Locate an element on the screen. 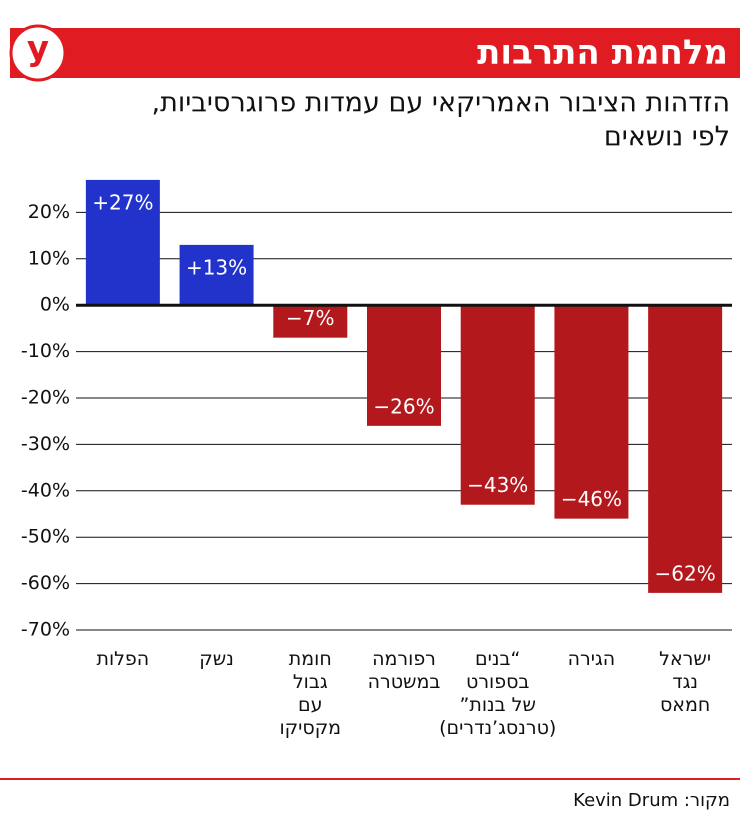 This screenshot has height=821, width=740. logo-circle is located at coordinates (38, 53).